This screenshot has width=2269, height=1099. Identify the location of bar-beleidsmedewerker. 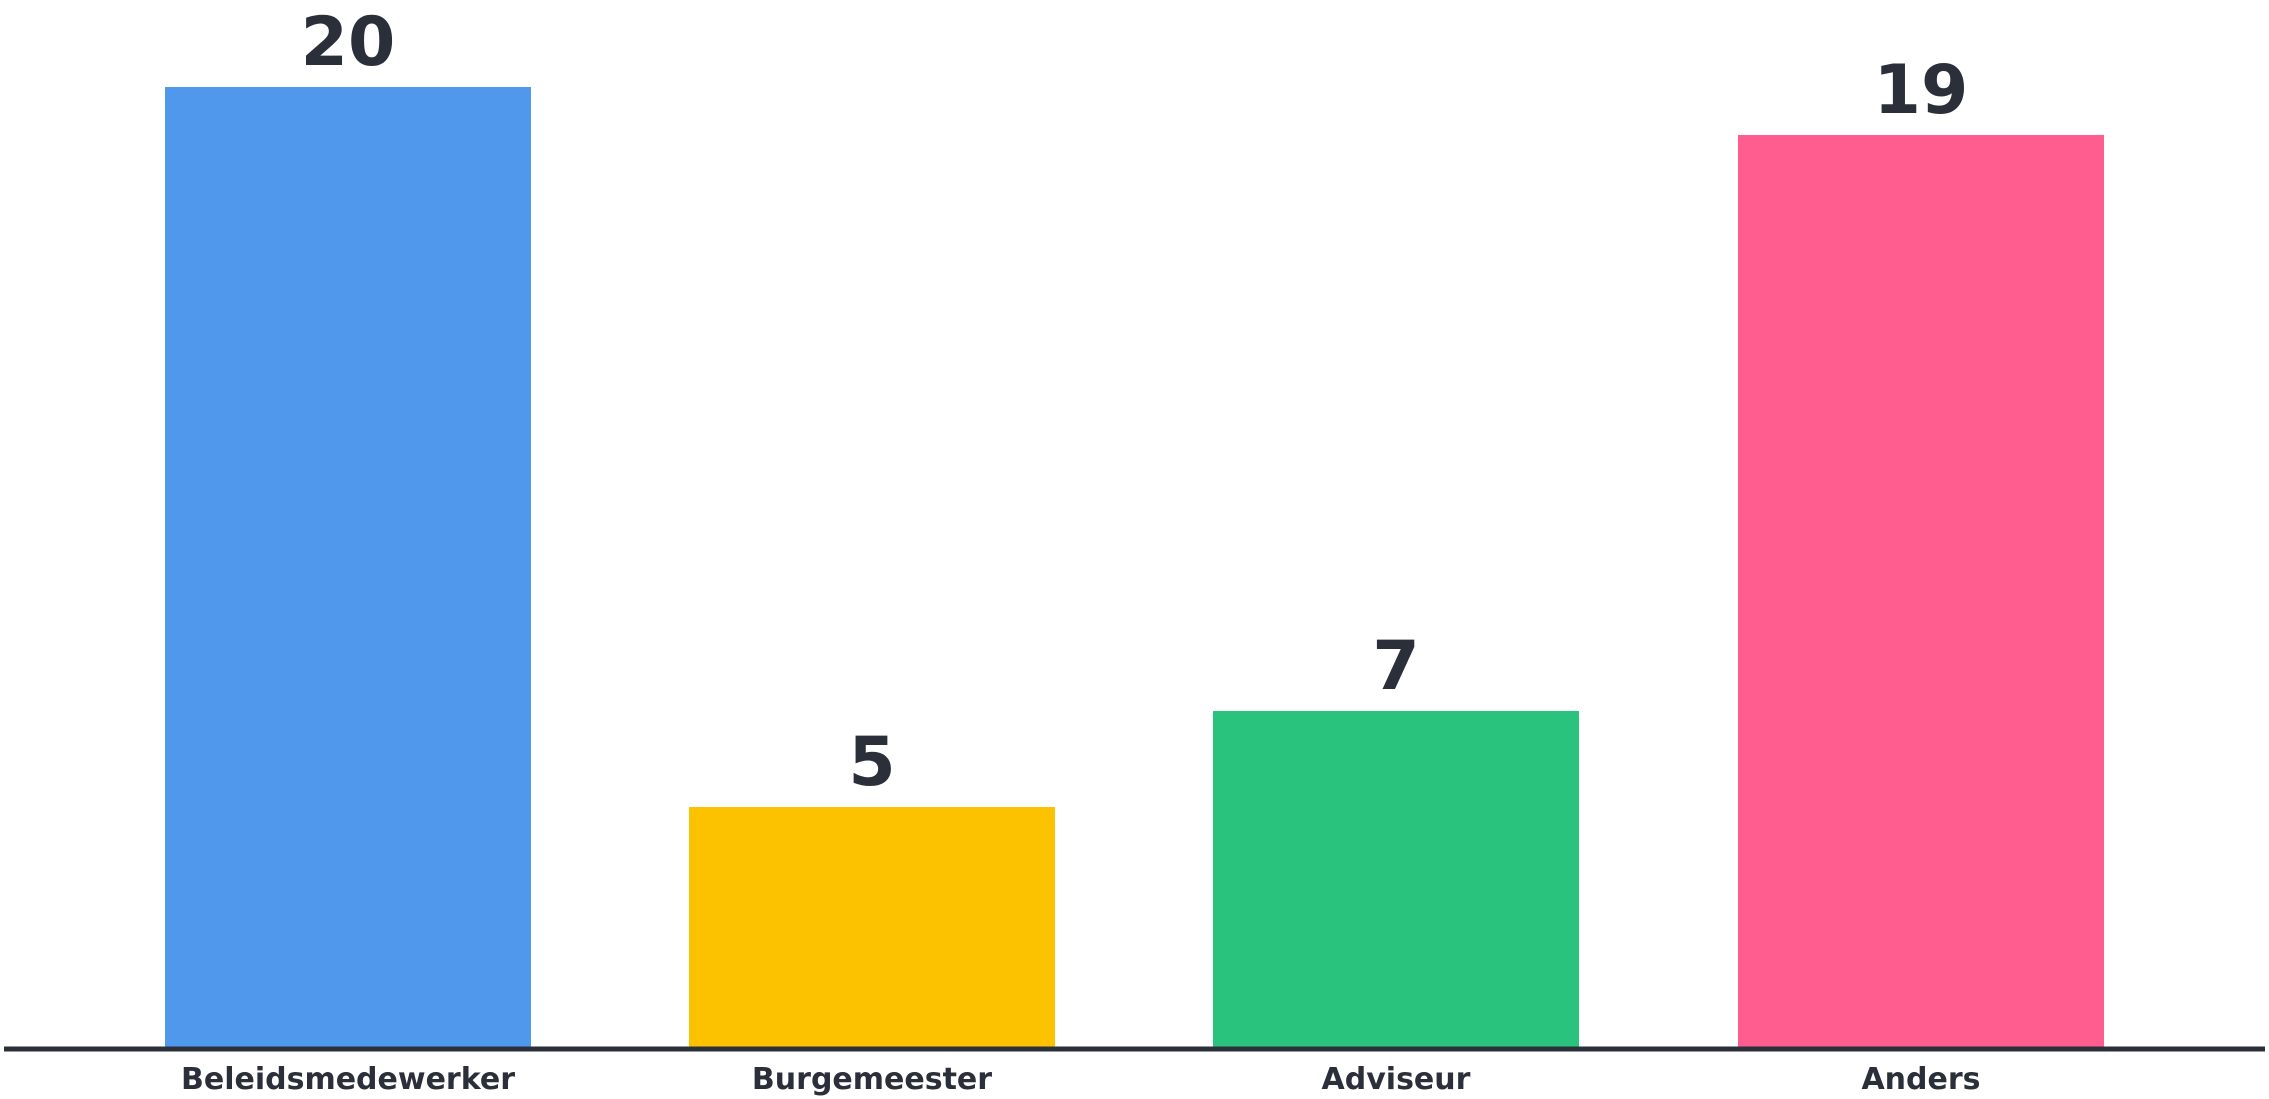
(348, 567).